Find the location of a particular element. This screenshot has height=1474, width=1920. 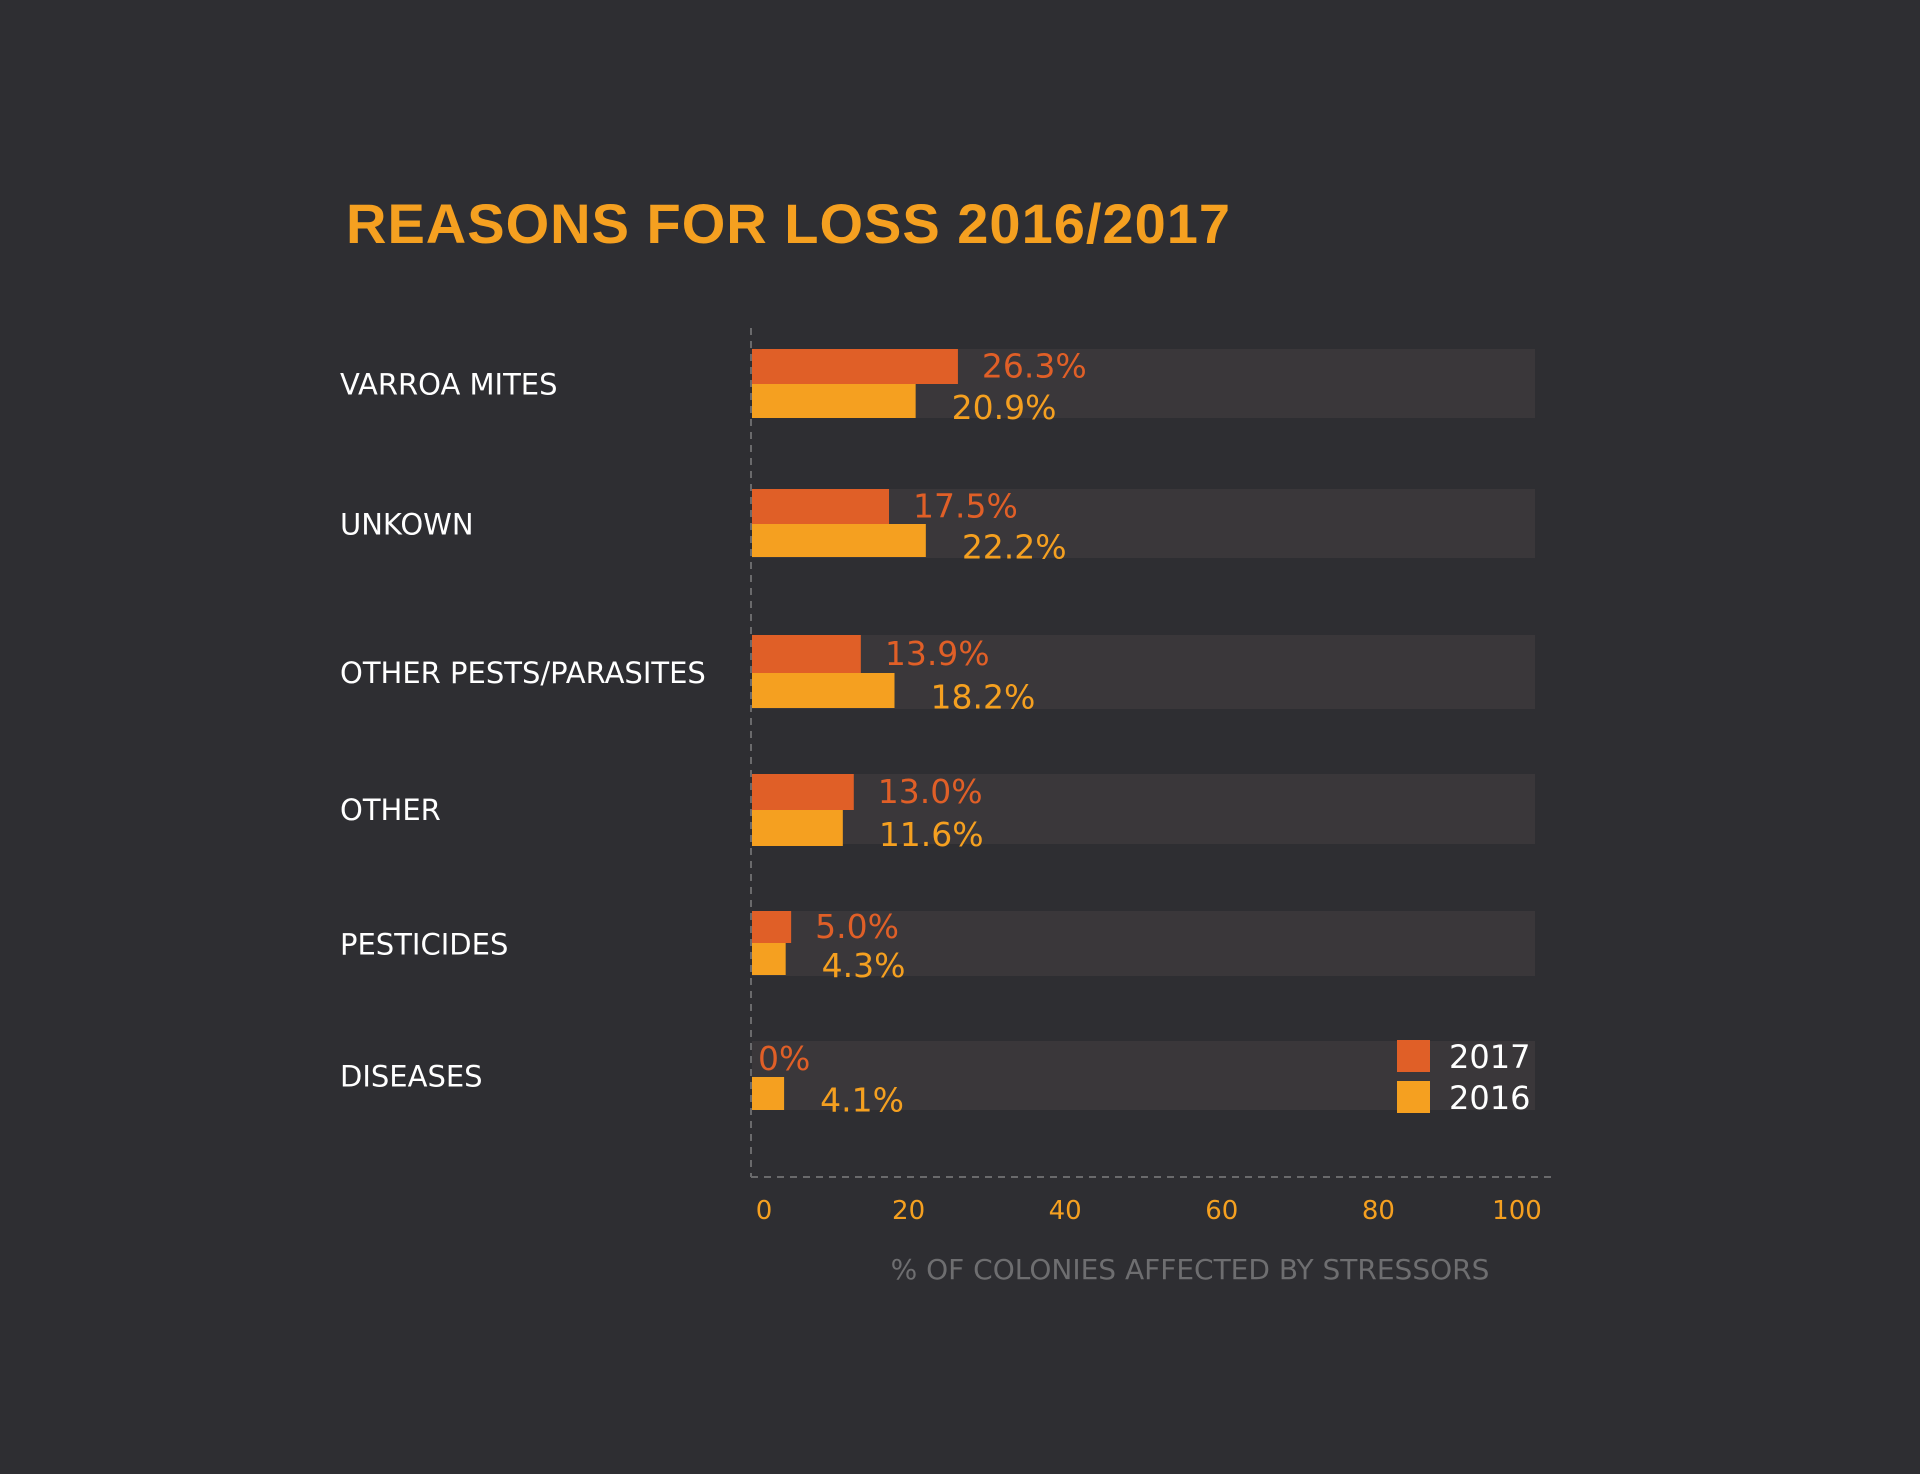

category-label-other: OTHER is located at coordinates (390, 810).